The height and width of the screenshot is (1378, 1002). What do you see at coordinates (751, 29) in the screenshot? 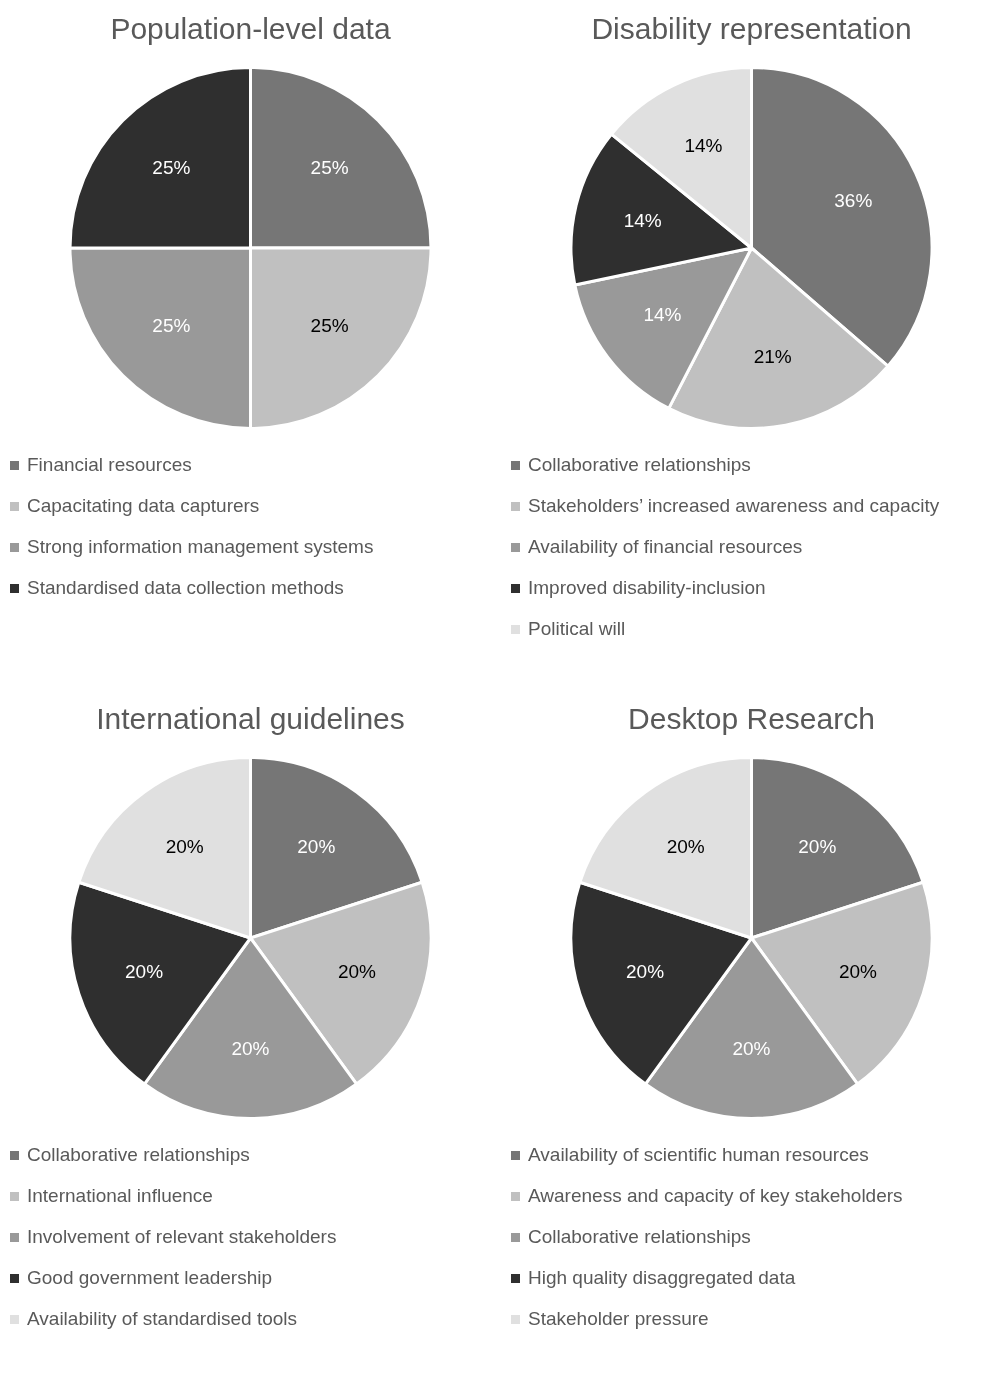
I see `chart-title: Disability representation` at bounding box center [751, 29].